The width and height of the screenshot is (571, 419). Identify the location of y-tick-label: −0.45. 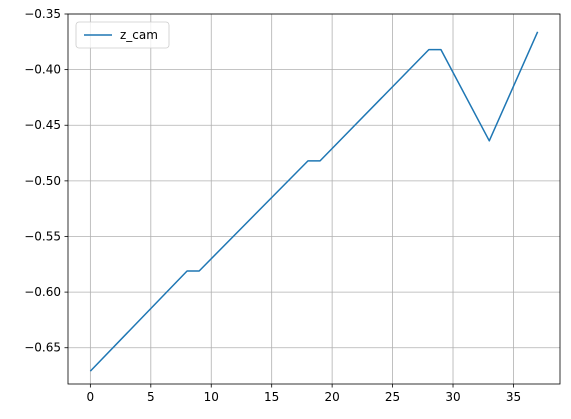
(42, 125).